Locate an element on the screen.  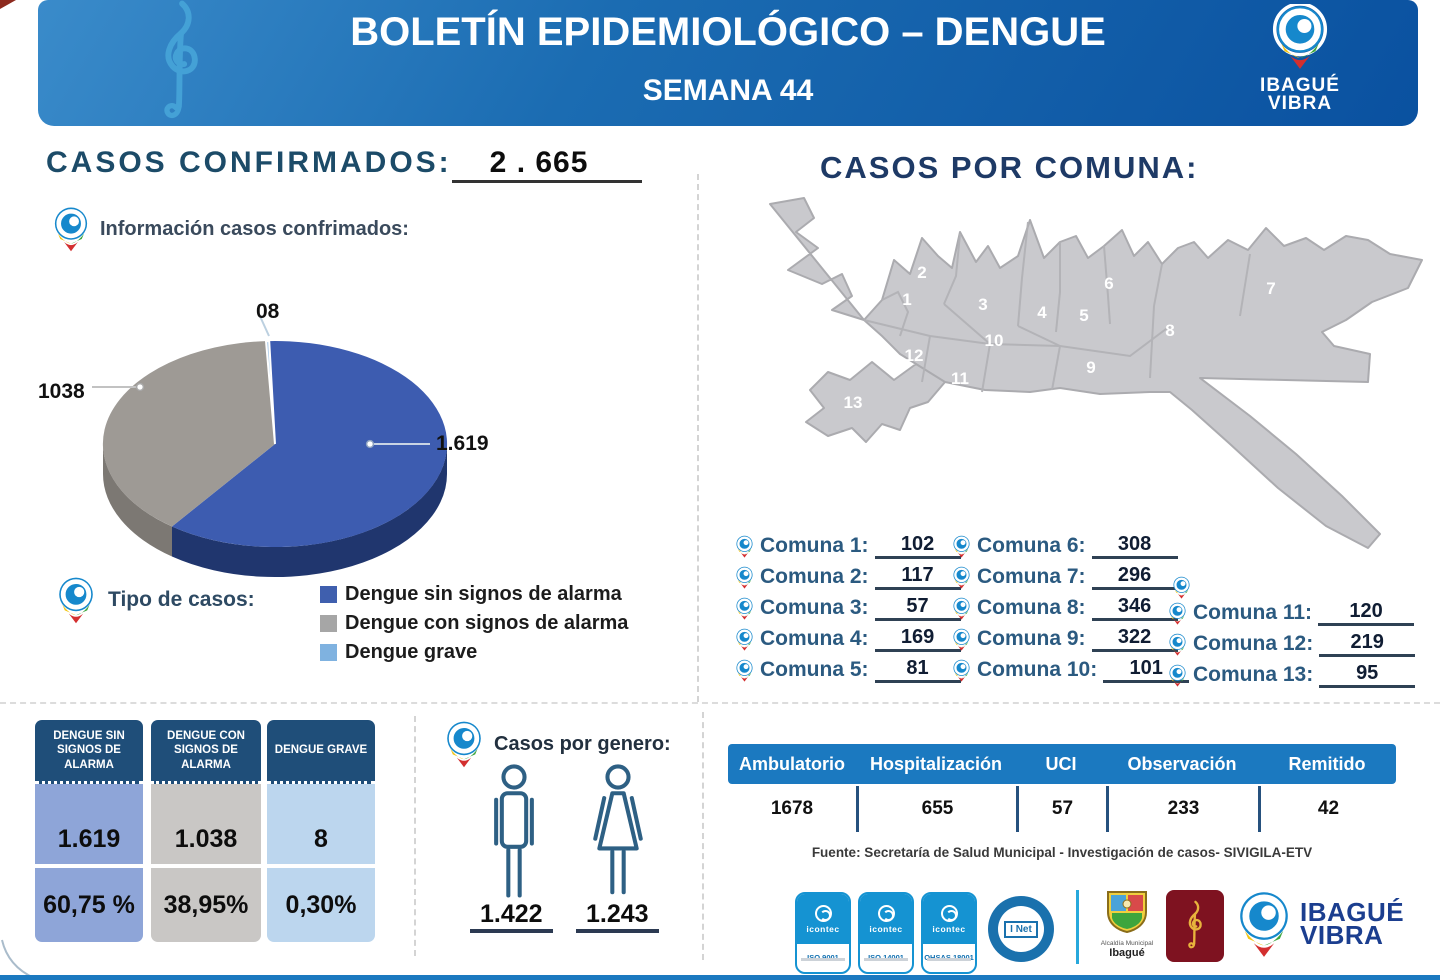
comuna-value: 219 is located at coordinates (1367, 644).